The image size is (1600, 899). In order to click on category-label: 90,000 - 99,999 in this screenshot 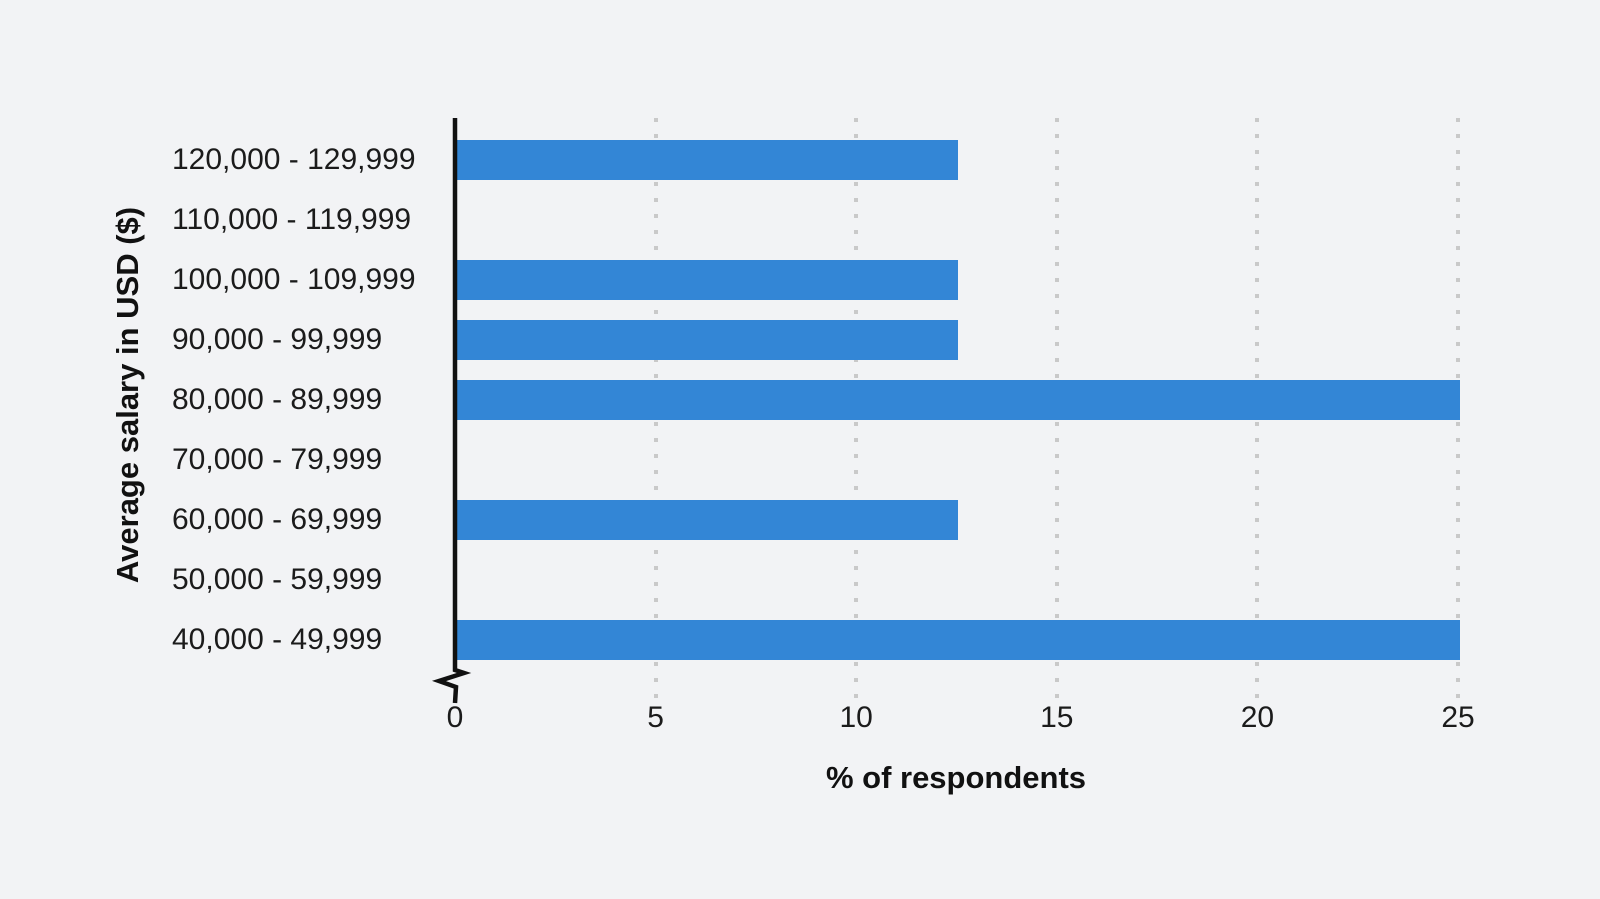, I will do `click(277, 339)`.